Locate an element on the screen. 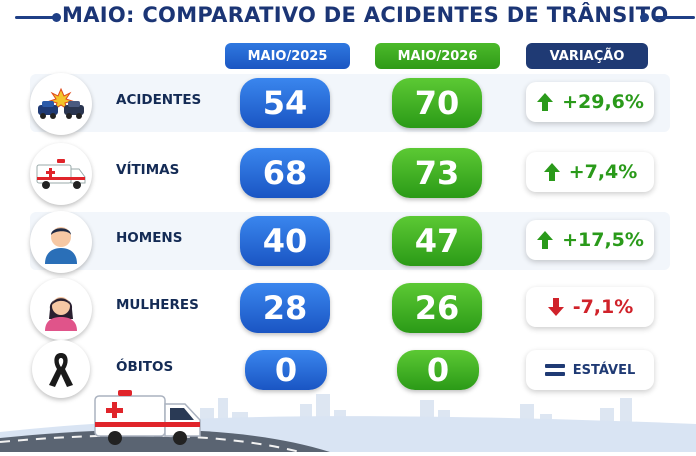 The width and height of the screenshot is (696, 456). value-2025: 40 is located at coordinates (285, 241).